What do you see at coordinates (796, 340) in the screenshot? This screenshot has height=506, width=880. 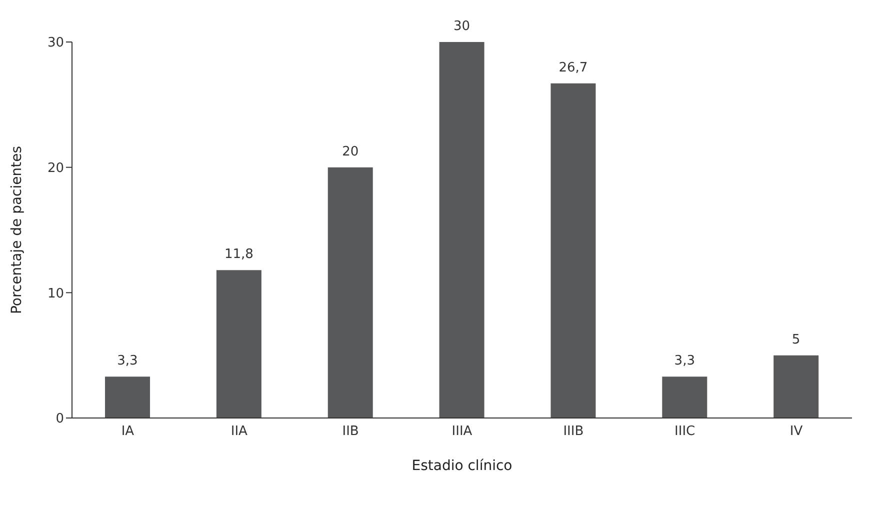 I see `data-label: 5` at bounding box center [796, 340].